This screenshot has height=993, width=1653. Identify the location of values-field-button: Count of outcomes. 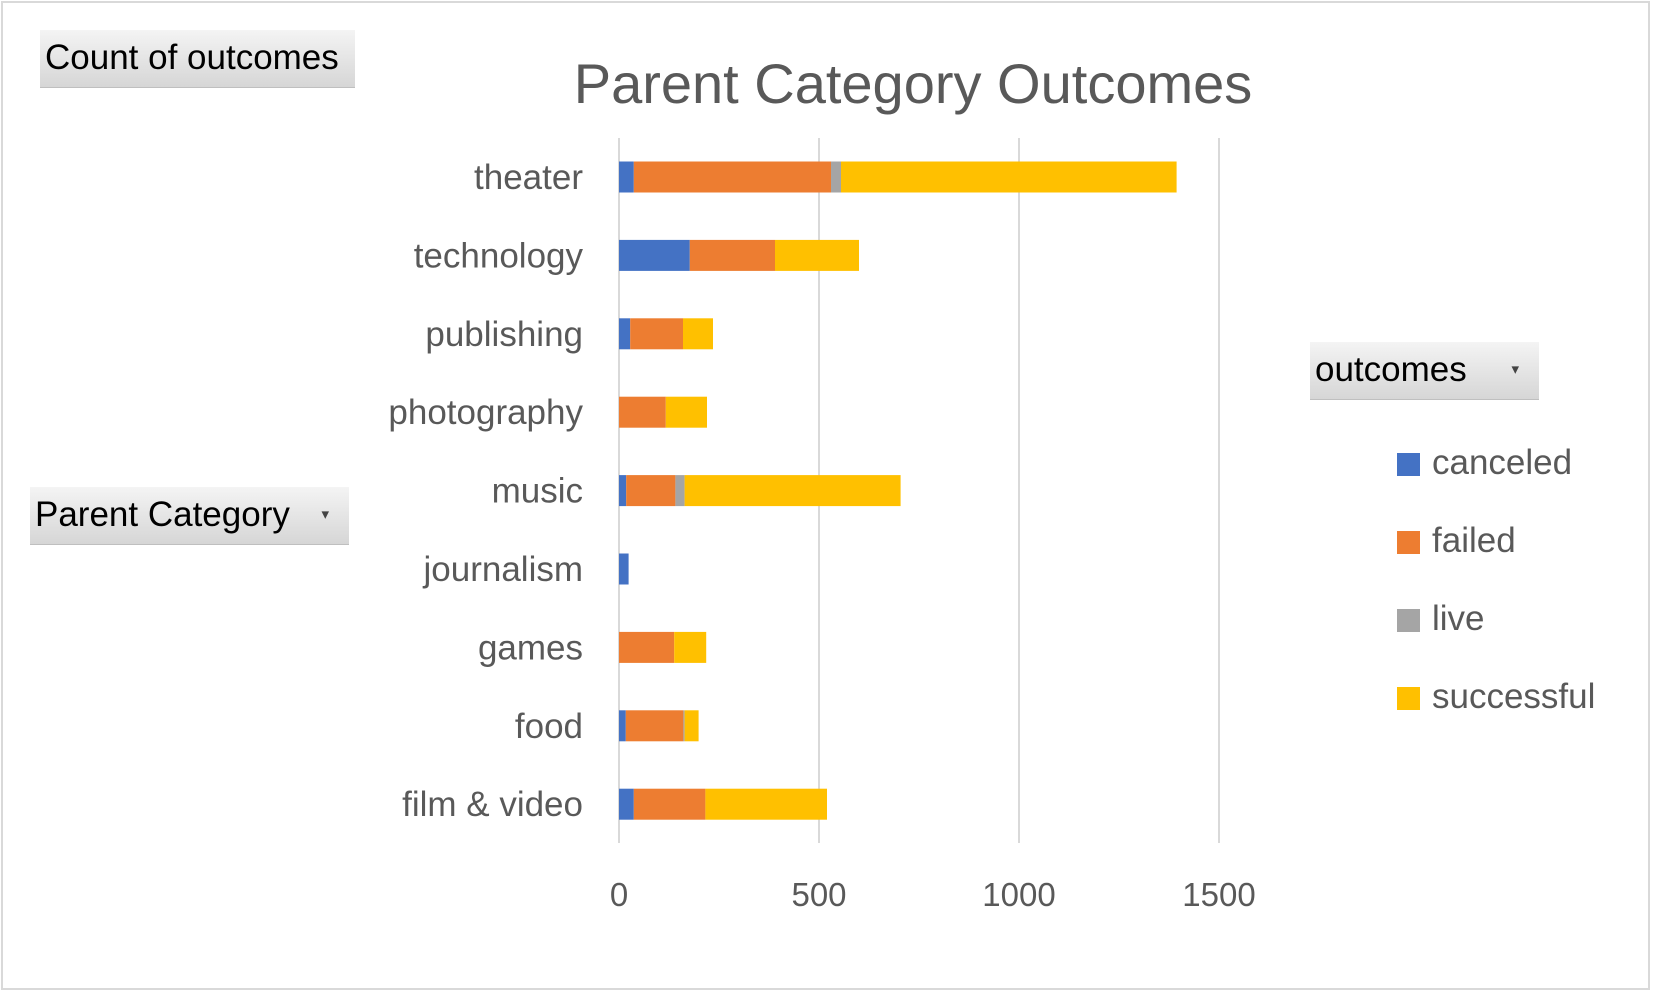
(197, 59).